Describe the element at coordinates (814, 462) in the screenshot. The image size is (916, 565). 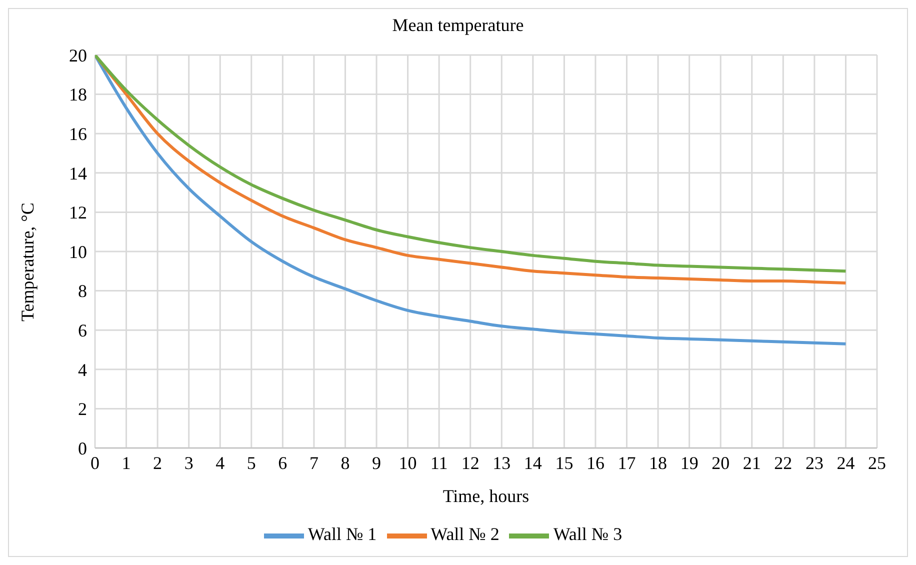
I see `x-tick-label: 23` at that location.